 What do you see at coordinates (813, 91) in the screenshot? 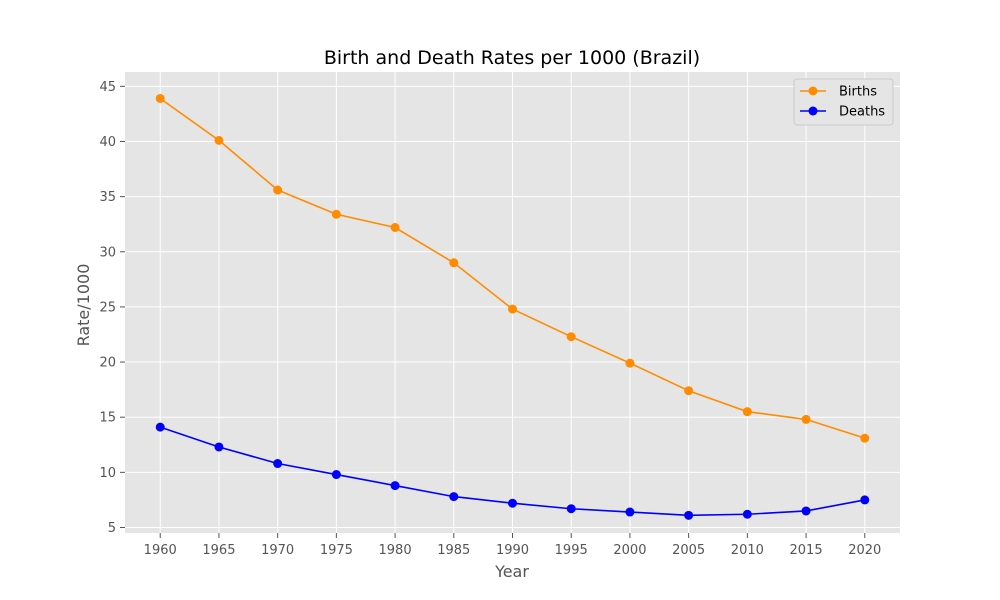
I see `births-legend-marker` at bounding box center [813, 91].